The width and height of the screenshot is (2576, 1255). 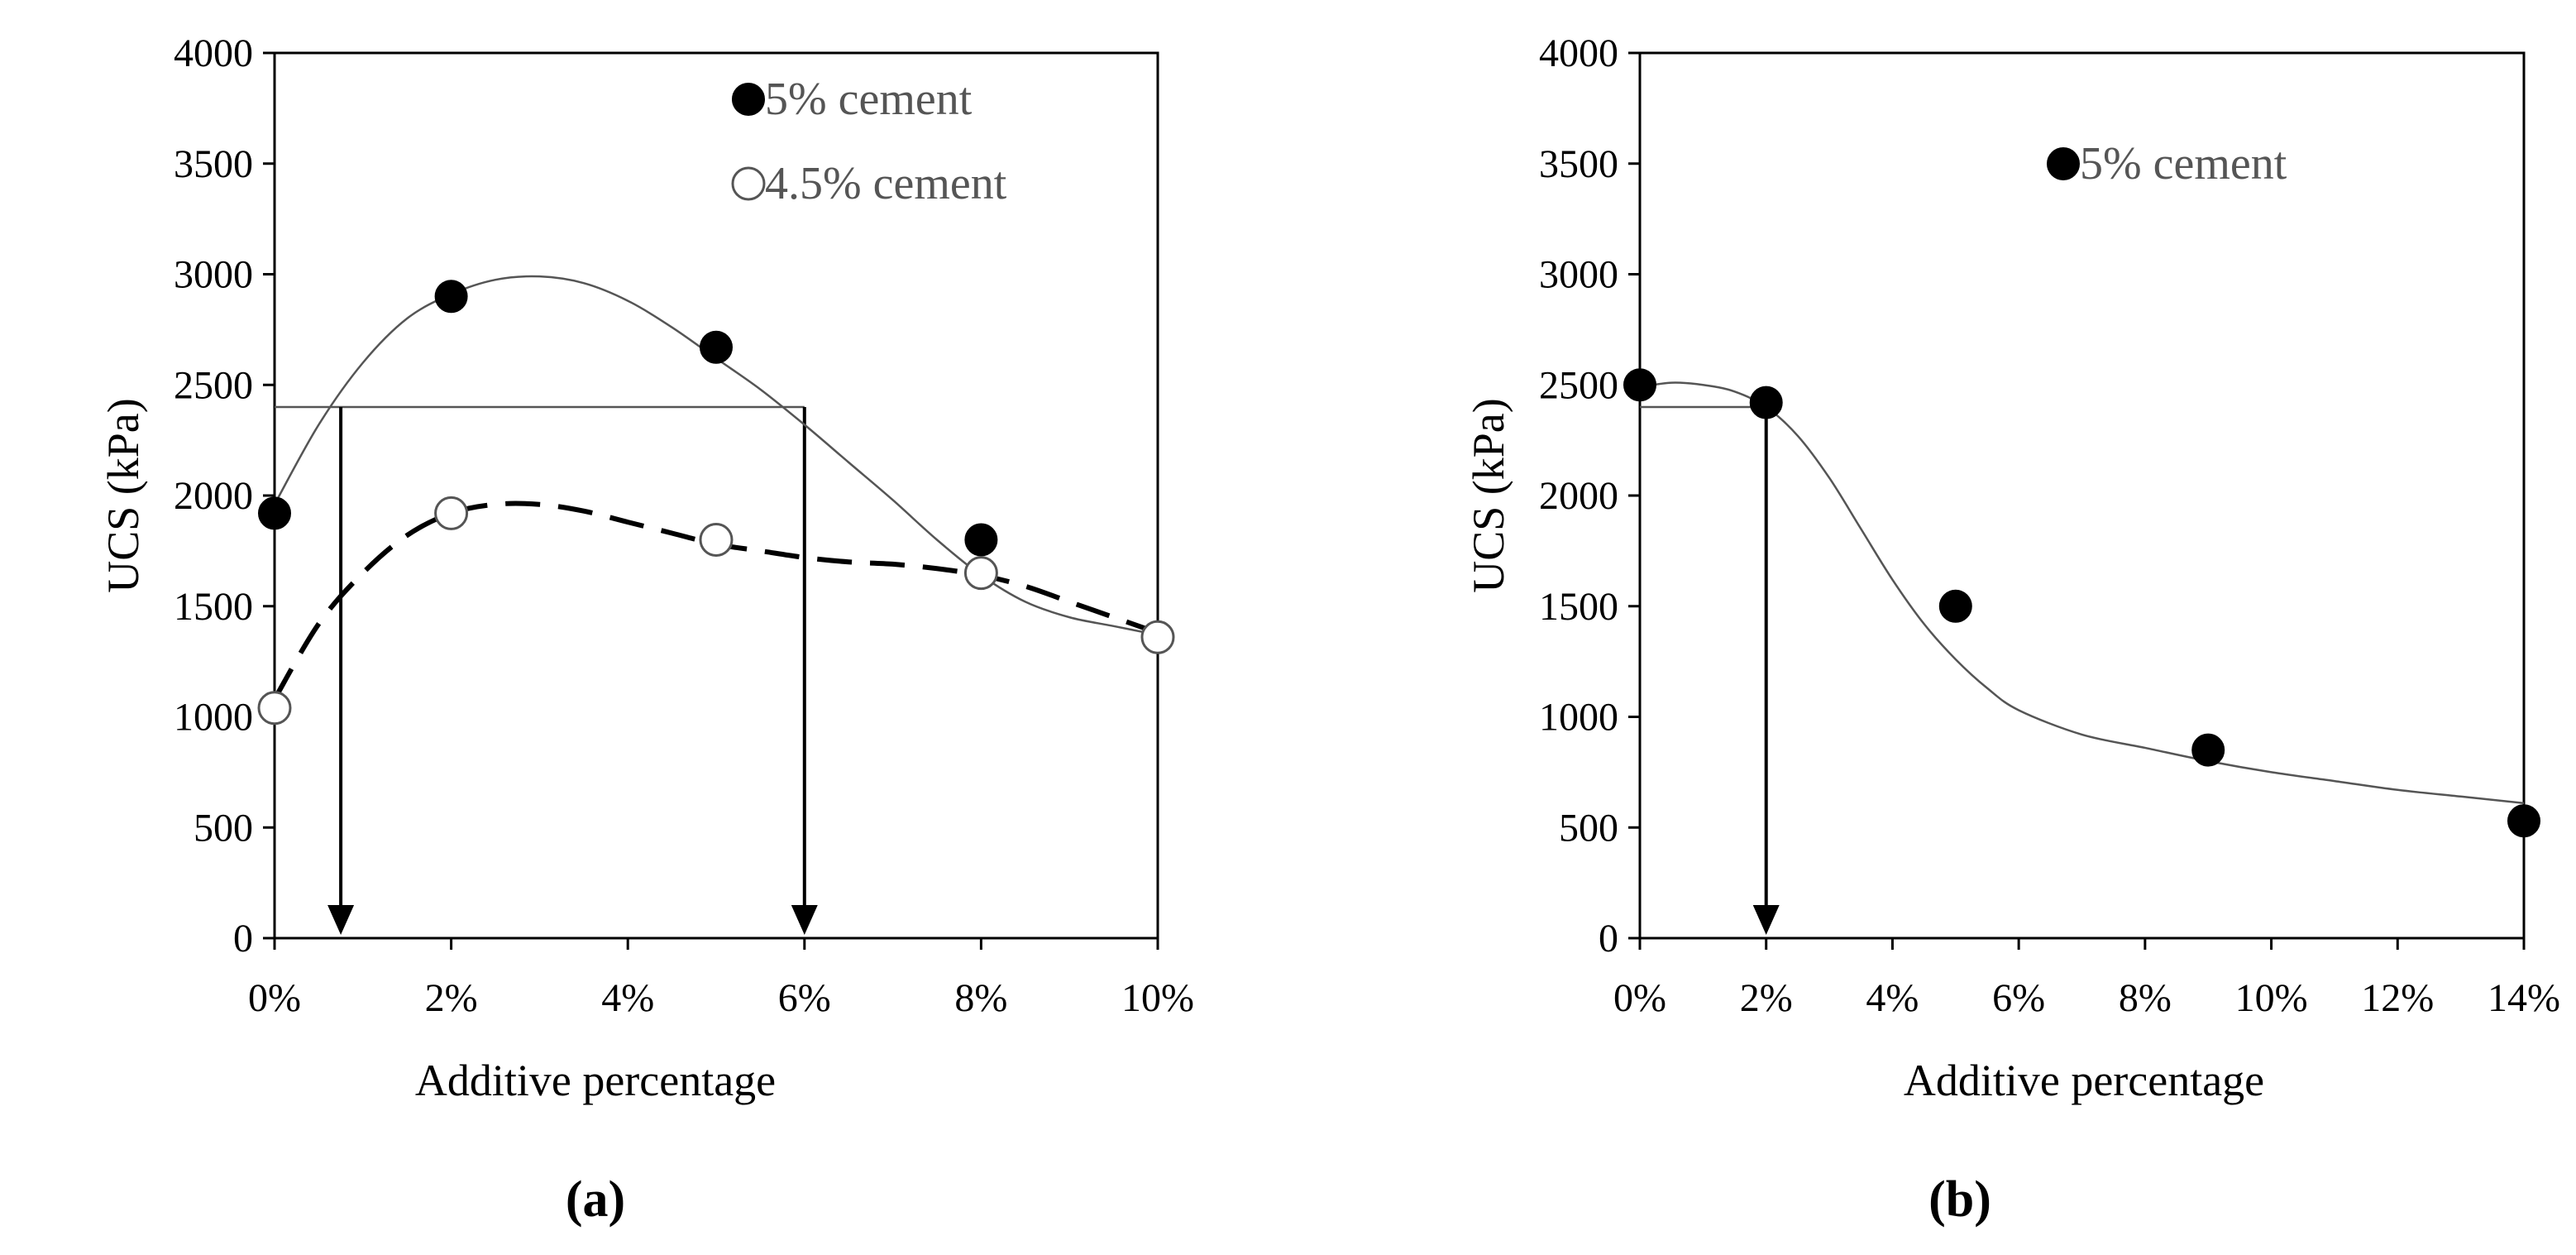 What do you see at coordinates (1959, 1199) in the screenshot?
I see `panel-label: (b)` at bounding box center [1959, 1199].